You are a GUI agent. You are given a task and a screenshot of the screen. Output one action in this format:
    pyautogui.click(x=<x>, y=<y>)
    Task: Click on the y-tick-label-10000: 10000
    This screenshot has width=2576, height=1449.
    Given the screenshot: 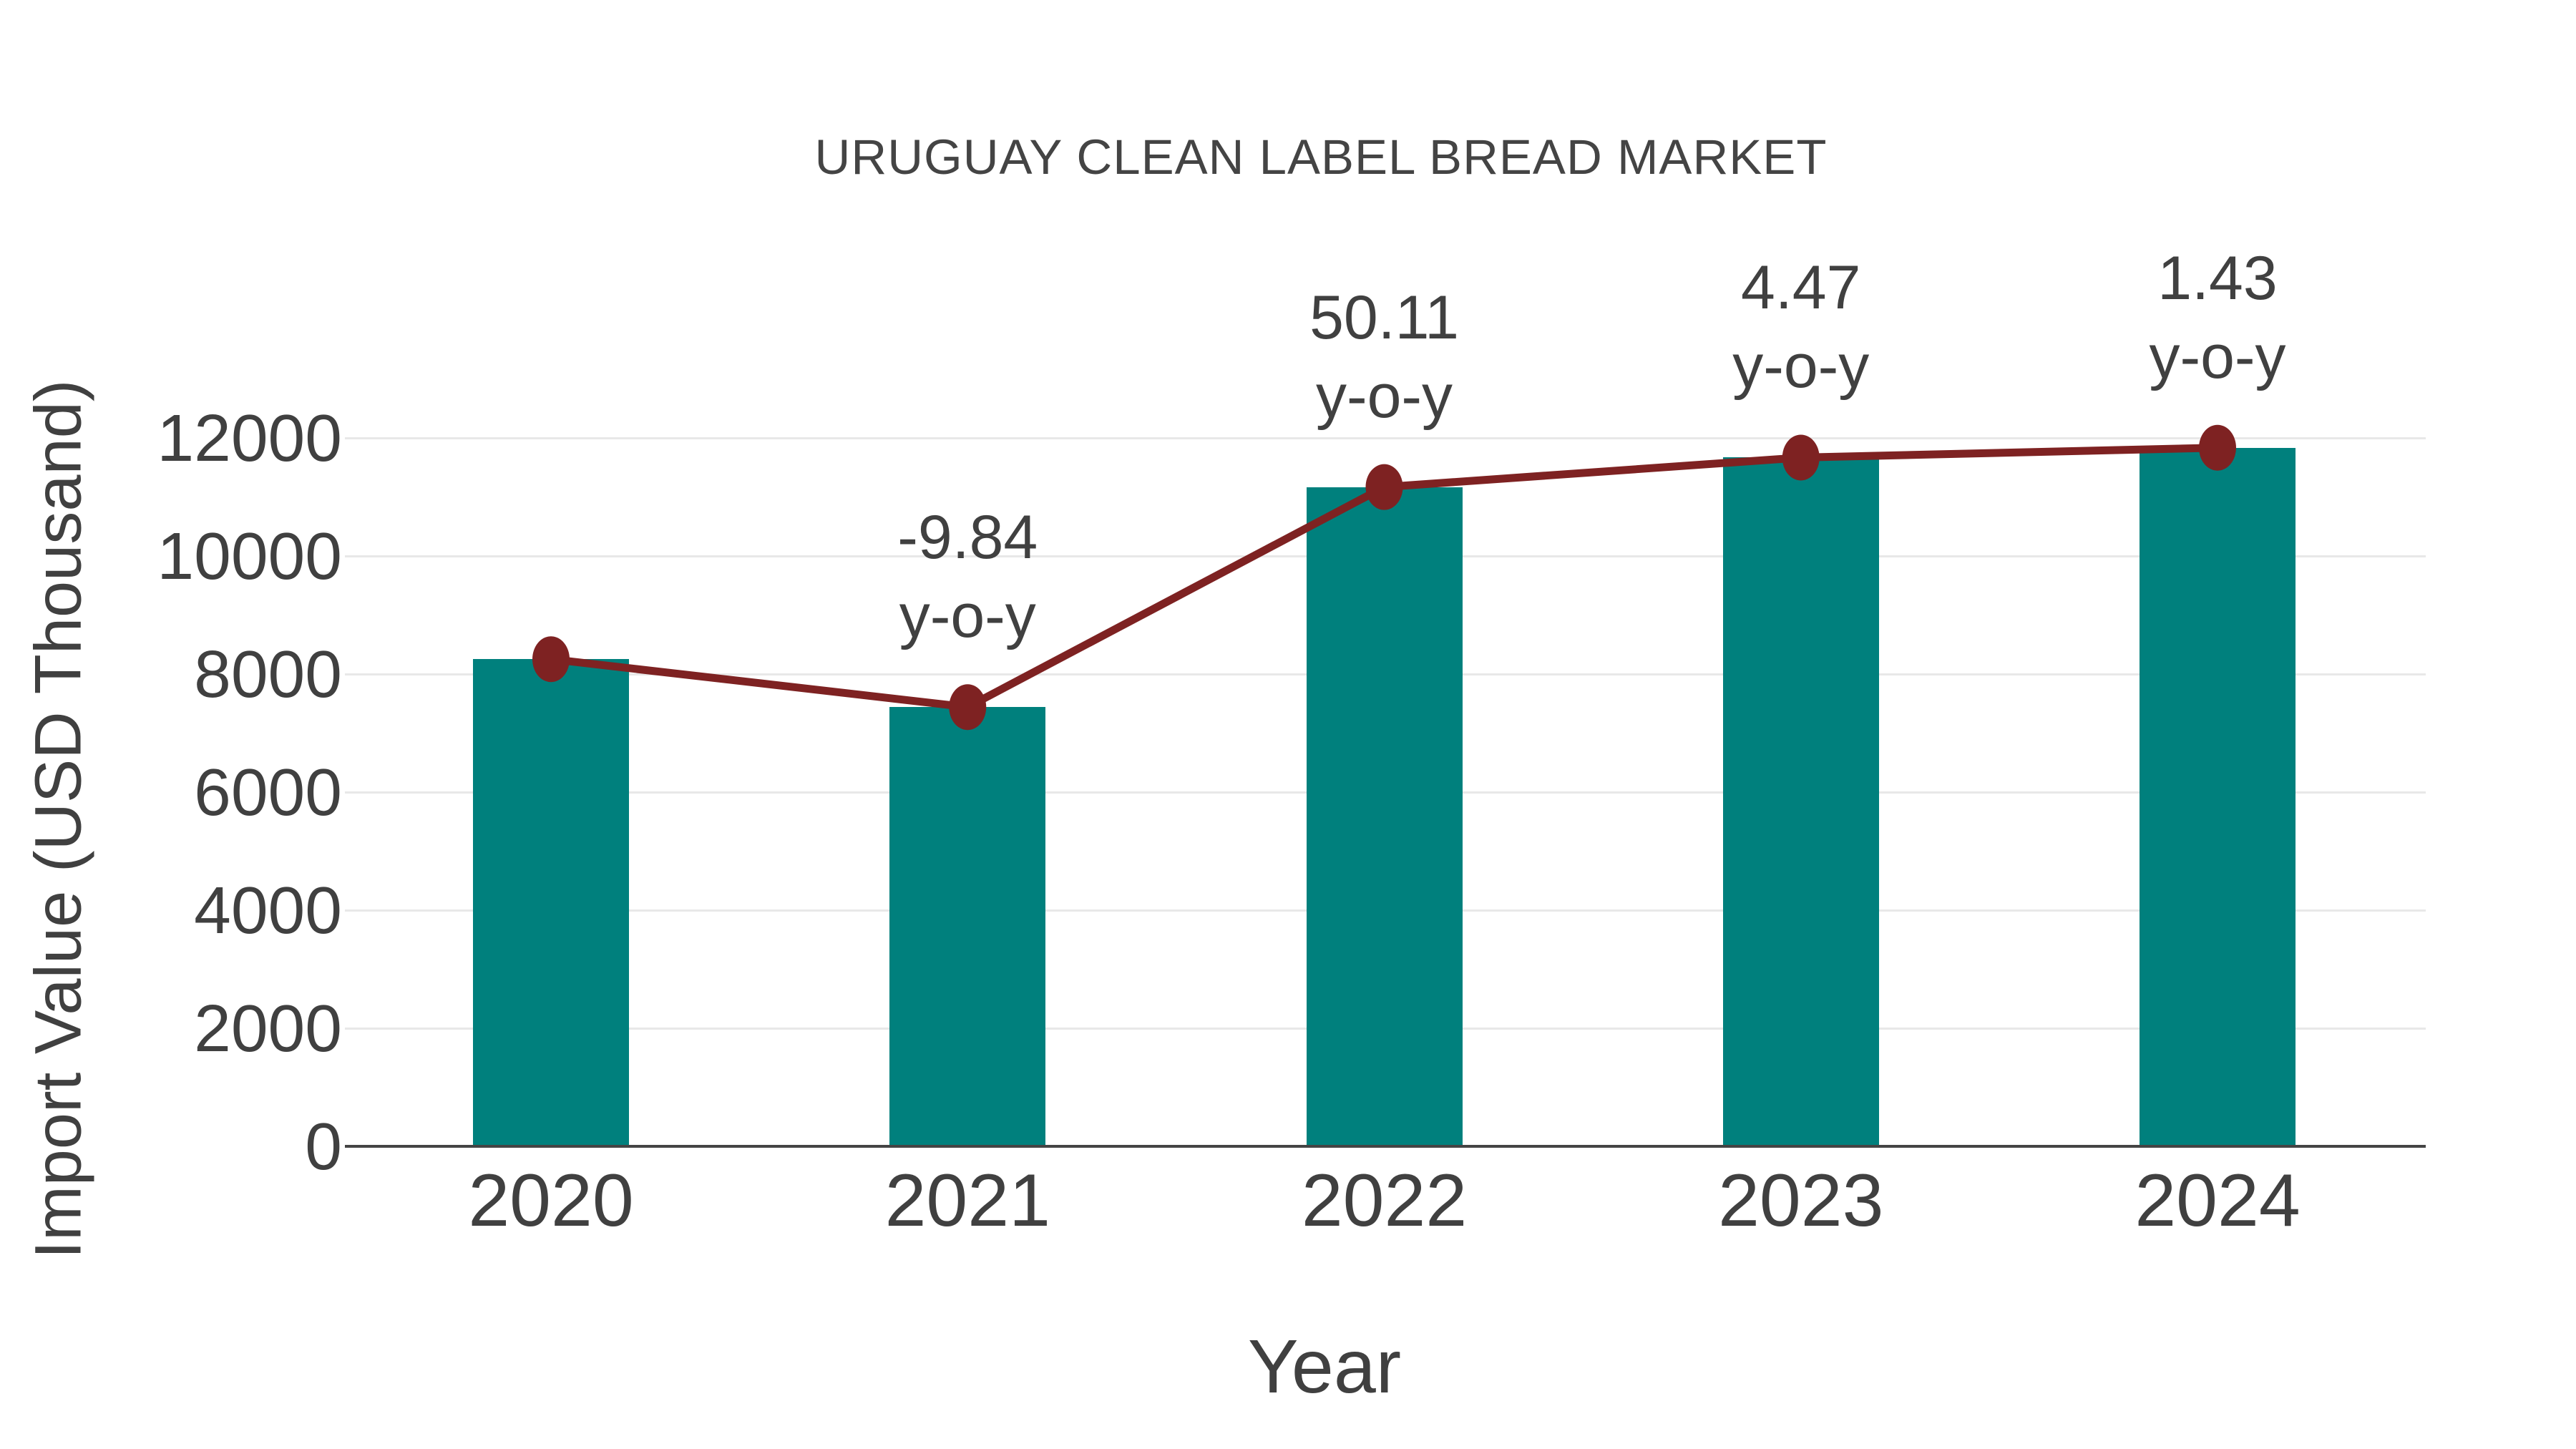 What is the action you would take?
    pyautogui.click(x=249, y=556)
    